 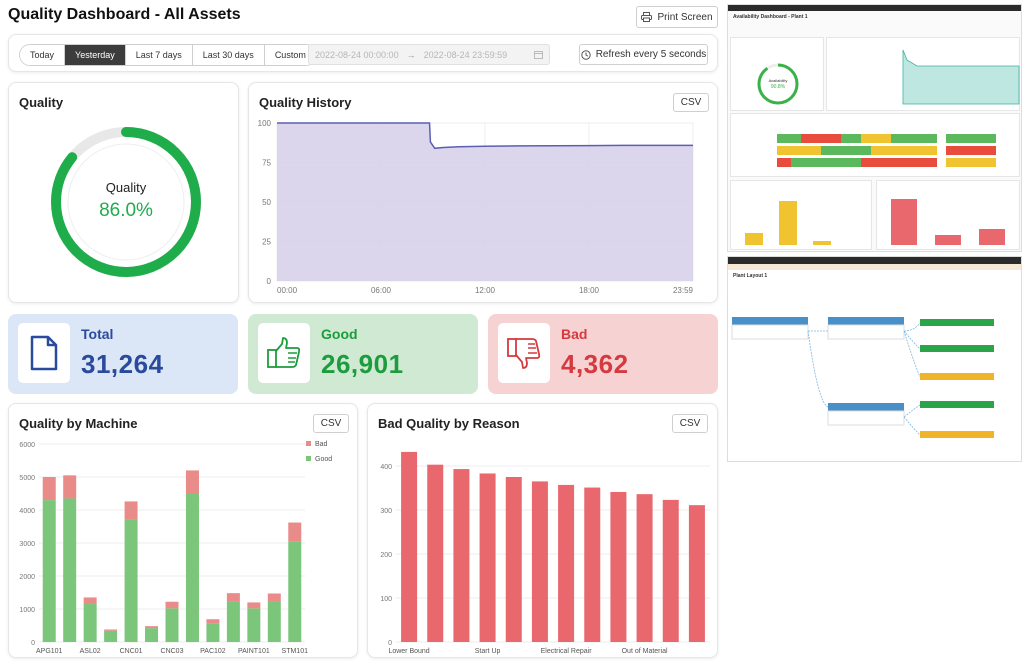 What do you see at coordinates (362, 364) in the screenshot?
I see `good-value: 26,901` at bounding box center [362, 364].